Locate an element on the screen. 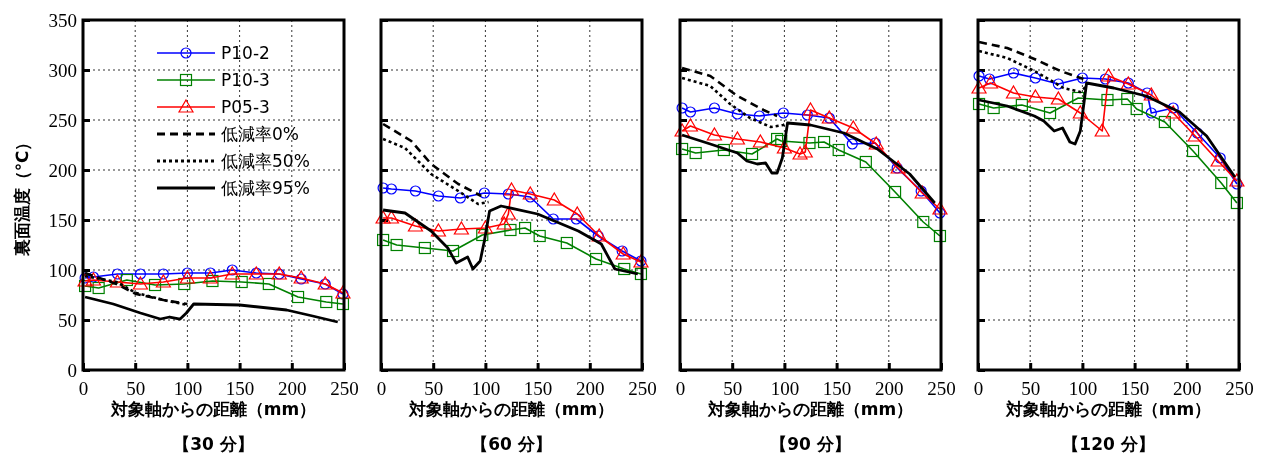  y-tick-label: 100 is located at coordinates (62, 270).